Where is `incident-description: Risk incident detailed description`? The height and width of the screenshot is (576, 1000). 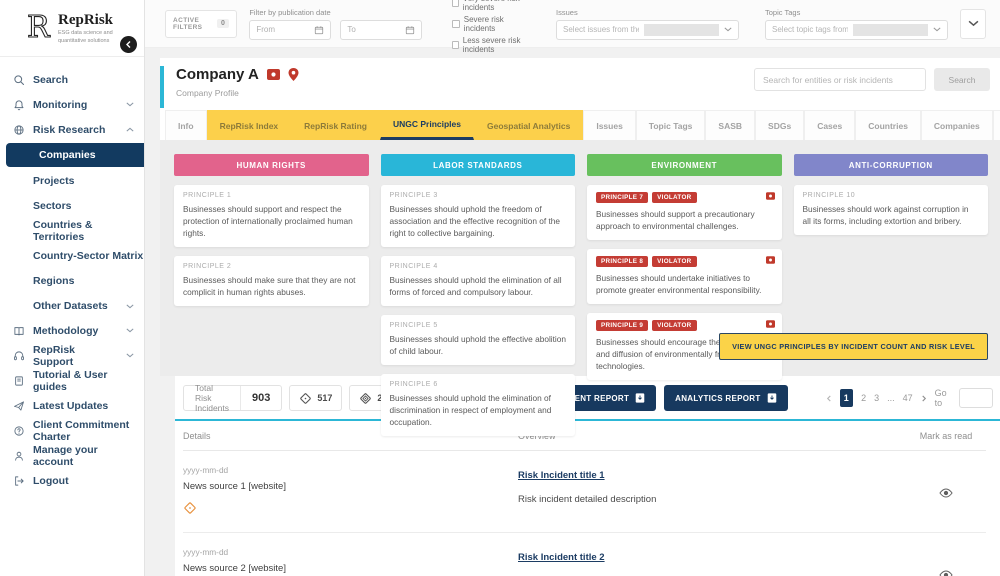 incident-description: Risk incident detailed description is located at coordinates (587, 499).